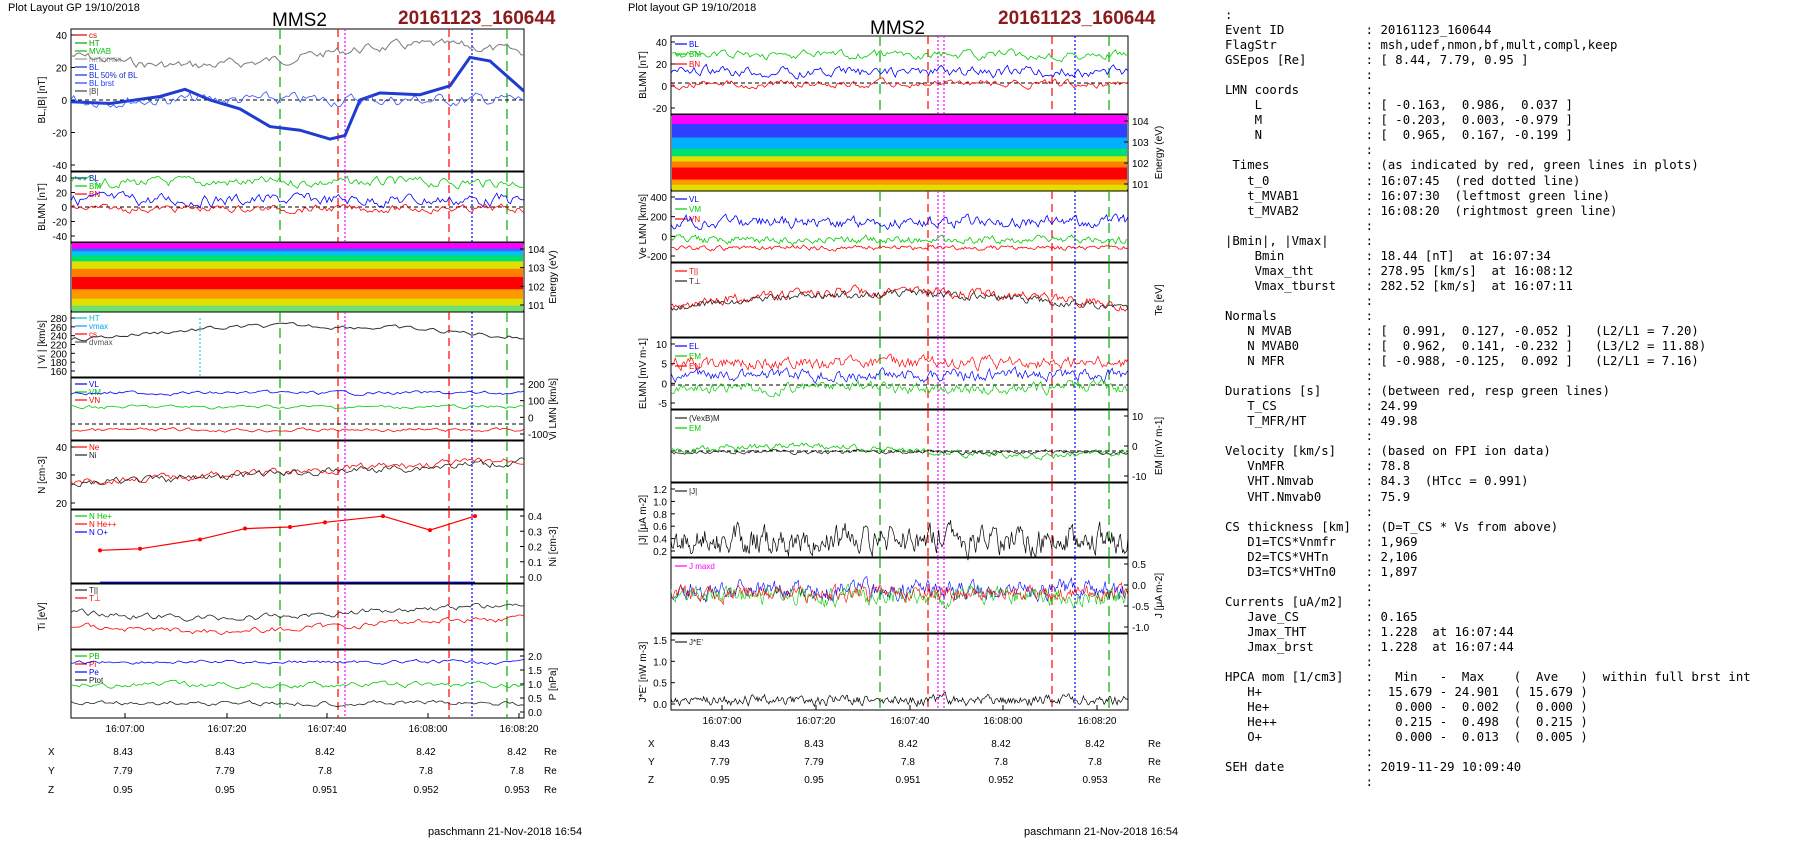 The height and width of the screenshot is (841, 1804). What do you see at coordinates (1469, 270) in the screenshot?
I see `metadata-value: : 278.95 [km/s] at 16:08:12` at bounding box center [1469, 270].